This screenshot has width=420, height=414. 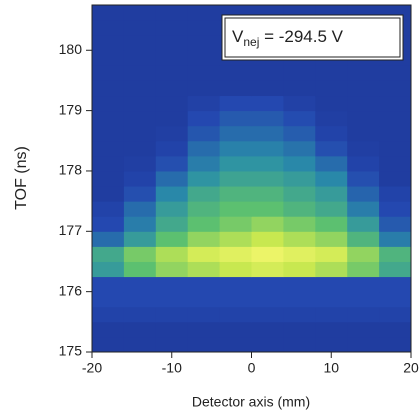 I want to click on y-tick-label: 180, so click(x=71, y=49).